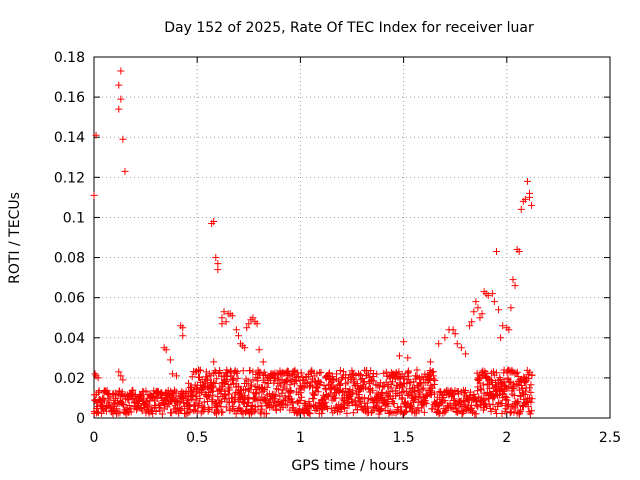  Describe the element at coordinates (506, 438) in the screenshot. I see `x-tick-label: 2` at that location.